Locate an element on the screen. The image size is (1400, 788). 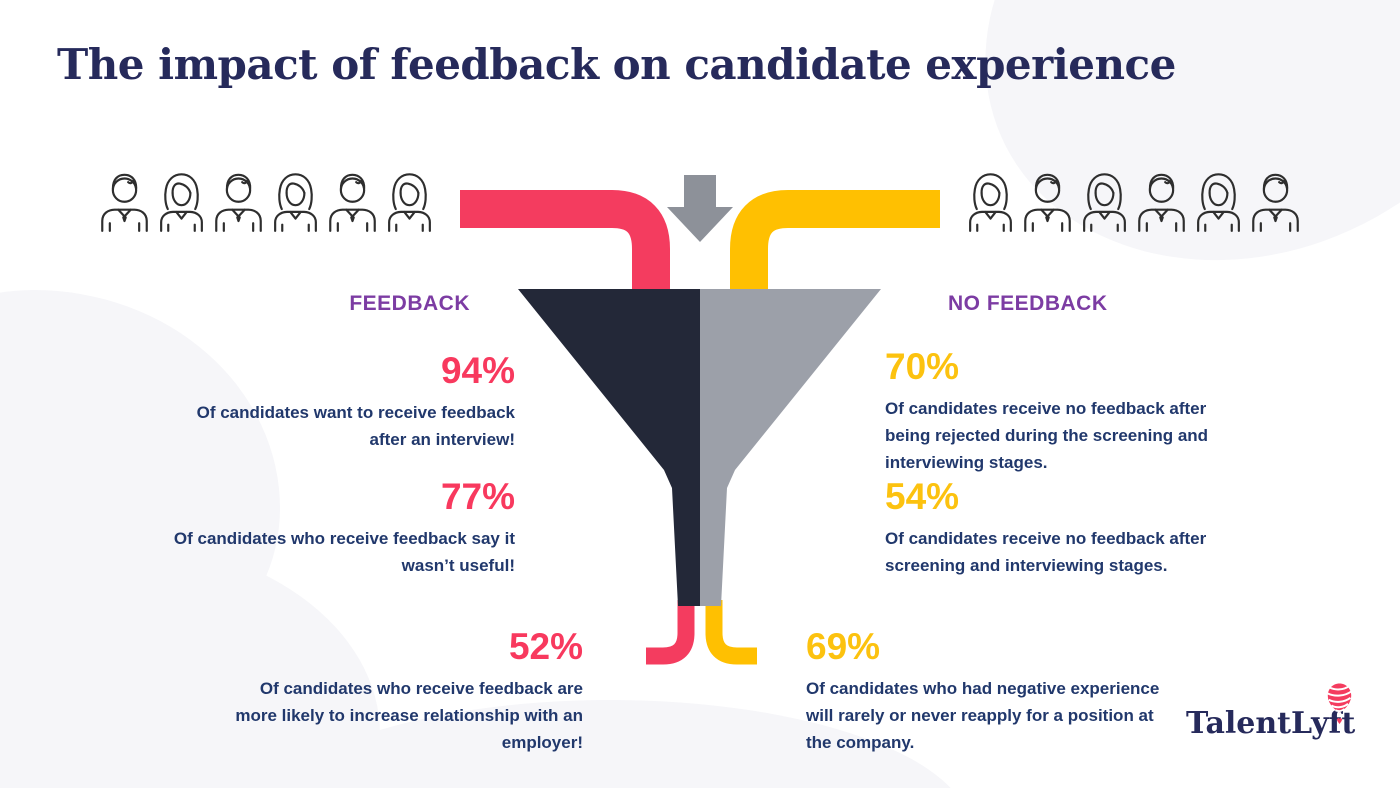
talentlyft-logo: TalentLyft is located at coordinates (1276, 717).